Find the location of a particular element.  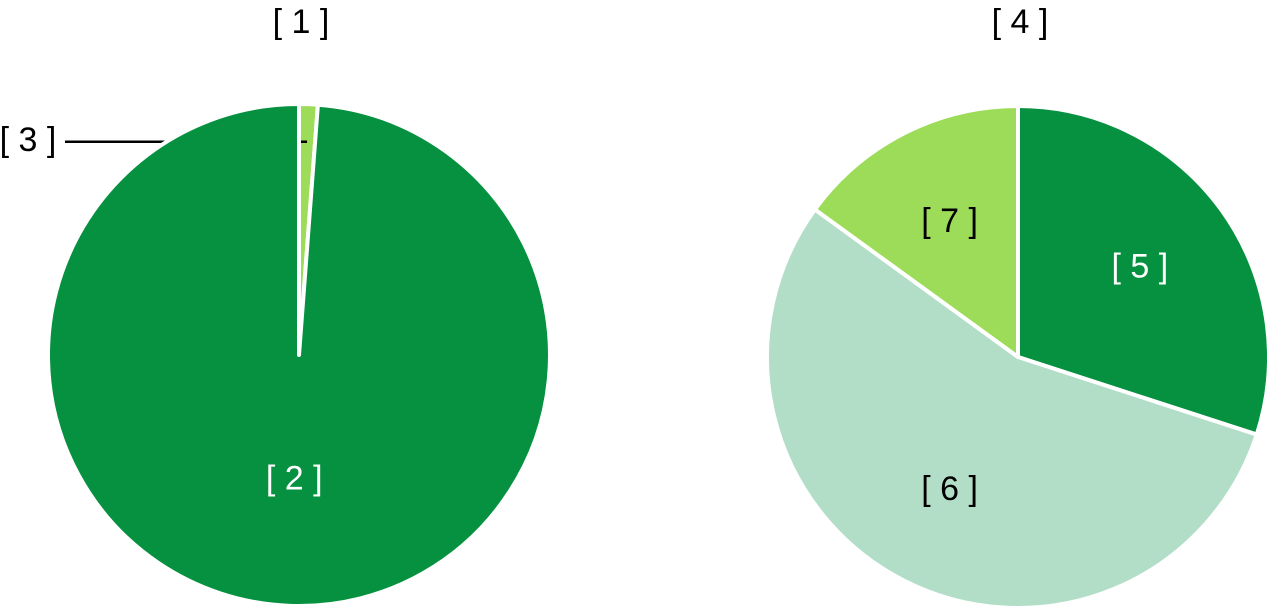

slice-label: [ 5 ] is located at coordinates (1139, 266).